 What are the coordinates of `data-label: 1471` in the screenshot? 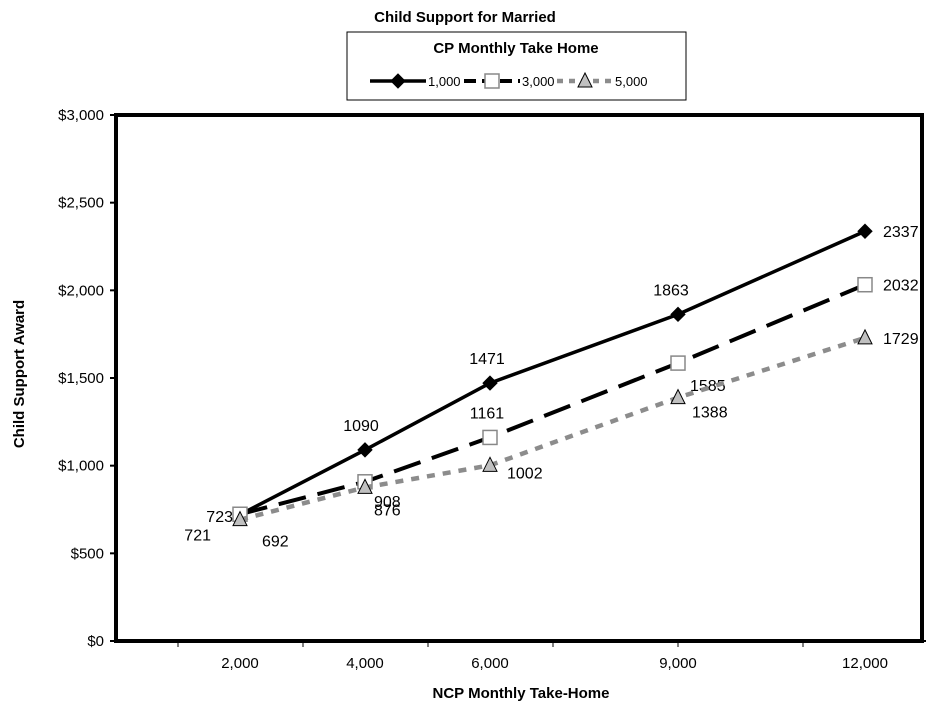 It's located at (487, 359).